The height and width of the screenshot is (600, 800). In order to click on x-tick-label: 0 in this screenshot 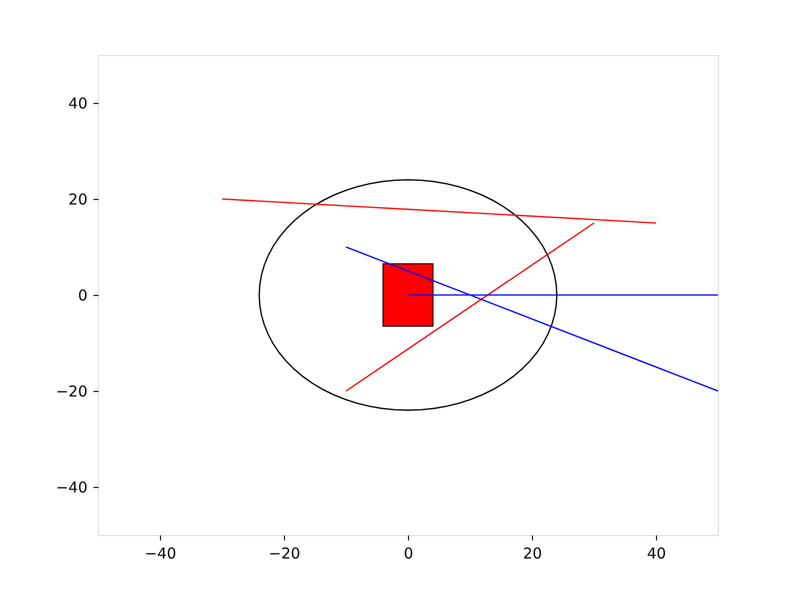, I will do `click(409, 553)`.